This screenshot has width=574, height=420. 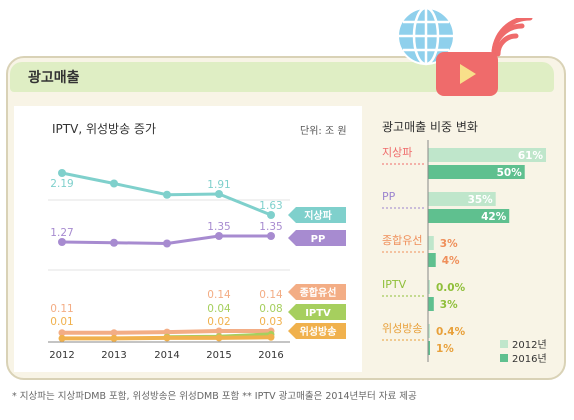 I want to click on unit-label: 단위: 조 원, so click(x=323, y=131).